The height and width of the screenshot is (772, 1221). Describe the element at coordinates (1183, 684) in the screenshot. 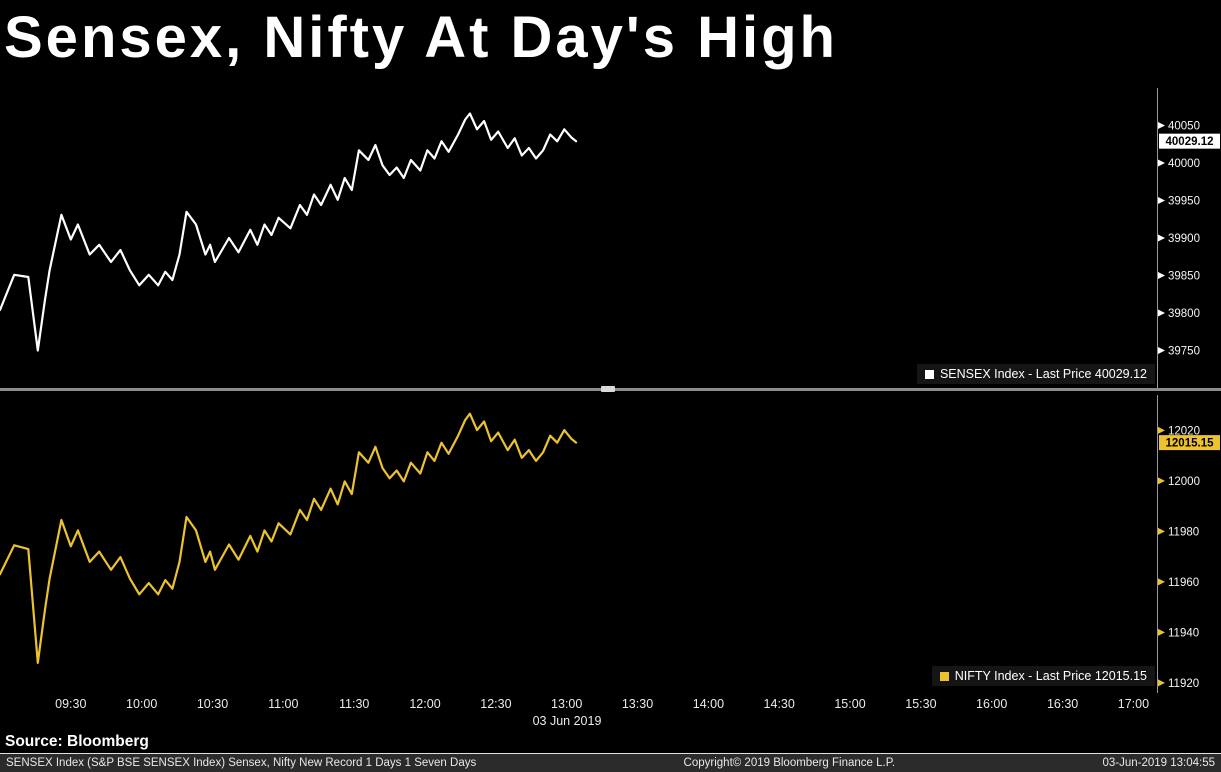

I see `y-tick-label: 11920` at that location.